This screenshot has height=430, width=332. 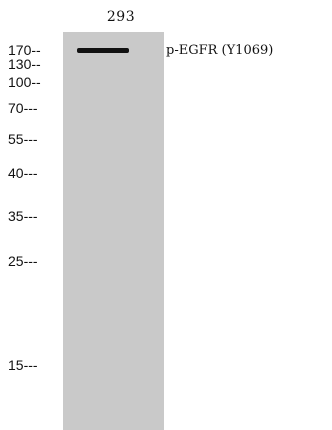 I want to click on marker-label: 40, so click(x=16, y=173).